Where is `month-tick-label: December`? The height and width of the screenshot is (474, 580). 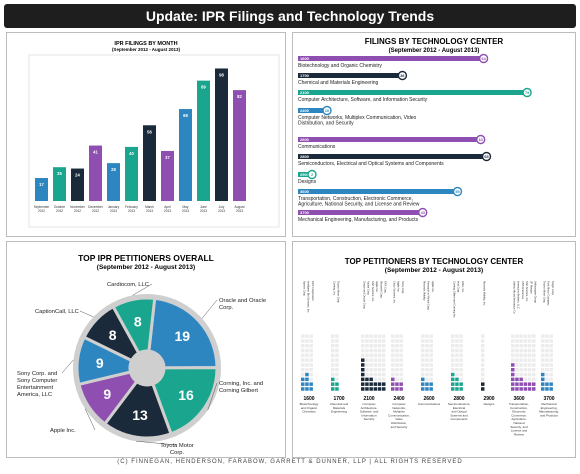
month-tick-label: December is located at coordinates (96, 207).